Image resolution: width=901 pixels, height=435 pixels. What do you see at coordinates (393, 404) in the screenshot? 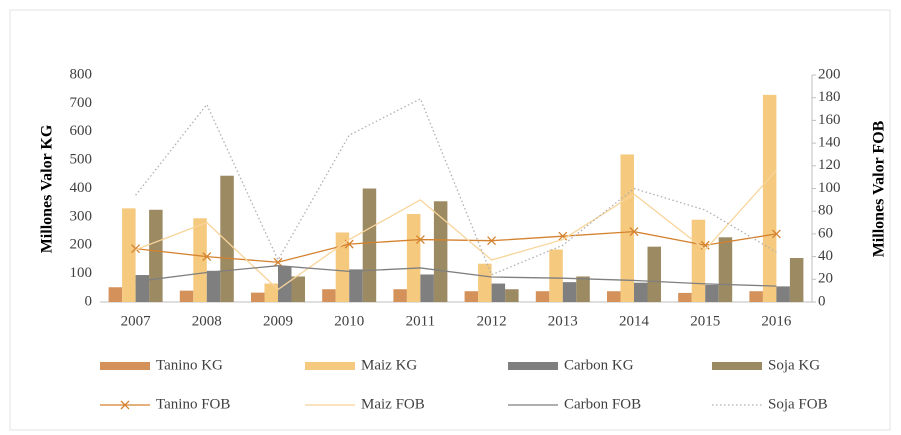
I see `legend-label: Maiz FOB` at bounding box center [393, 404].